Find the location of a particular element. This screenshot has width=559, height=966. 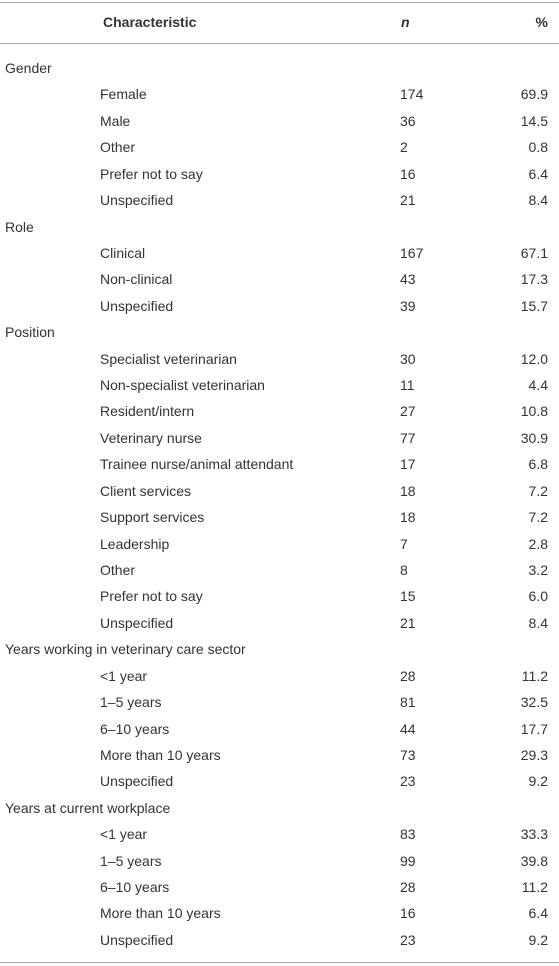

row-label: Non-clinical is located at coordinates (136, 279).